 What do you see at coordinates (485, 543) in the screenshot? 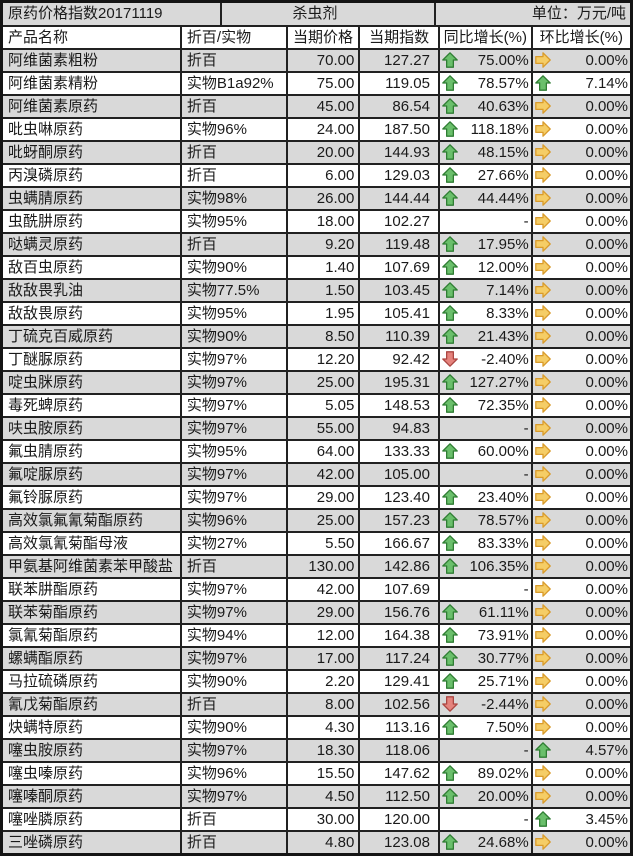
I see `yoy-growth-cell: 83.33%` at bounding box center [485, 543].